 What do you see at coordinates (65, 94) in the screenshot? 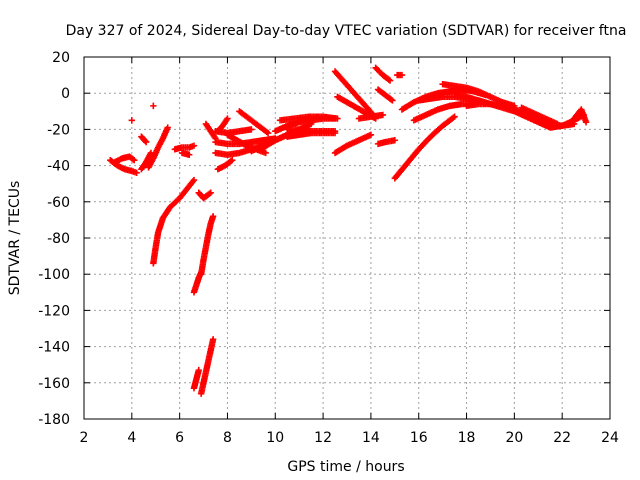
I see `y-tick-label: 0` at bounding box center [65, 94].